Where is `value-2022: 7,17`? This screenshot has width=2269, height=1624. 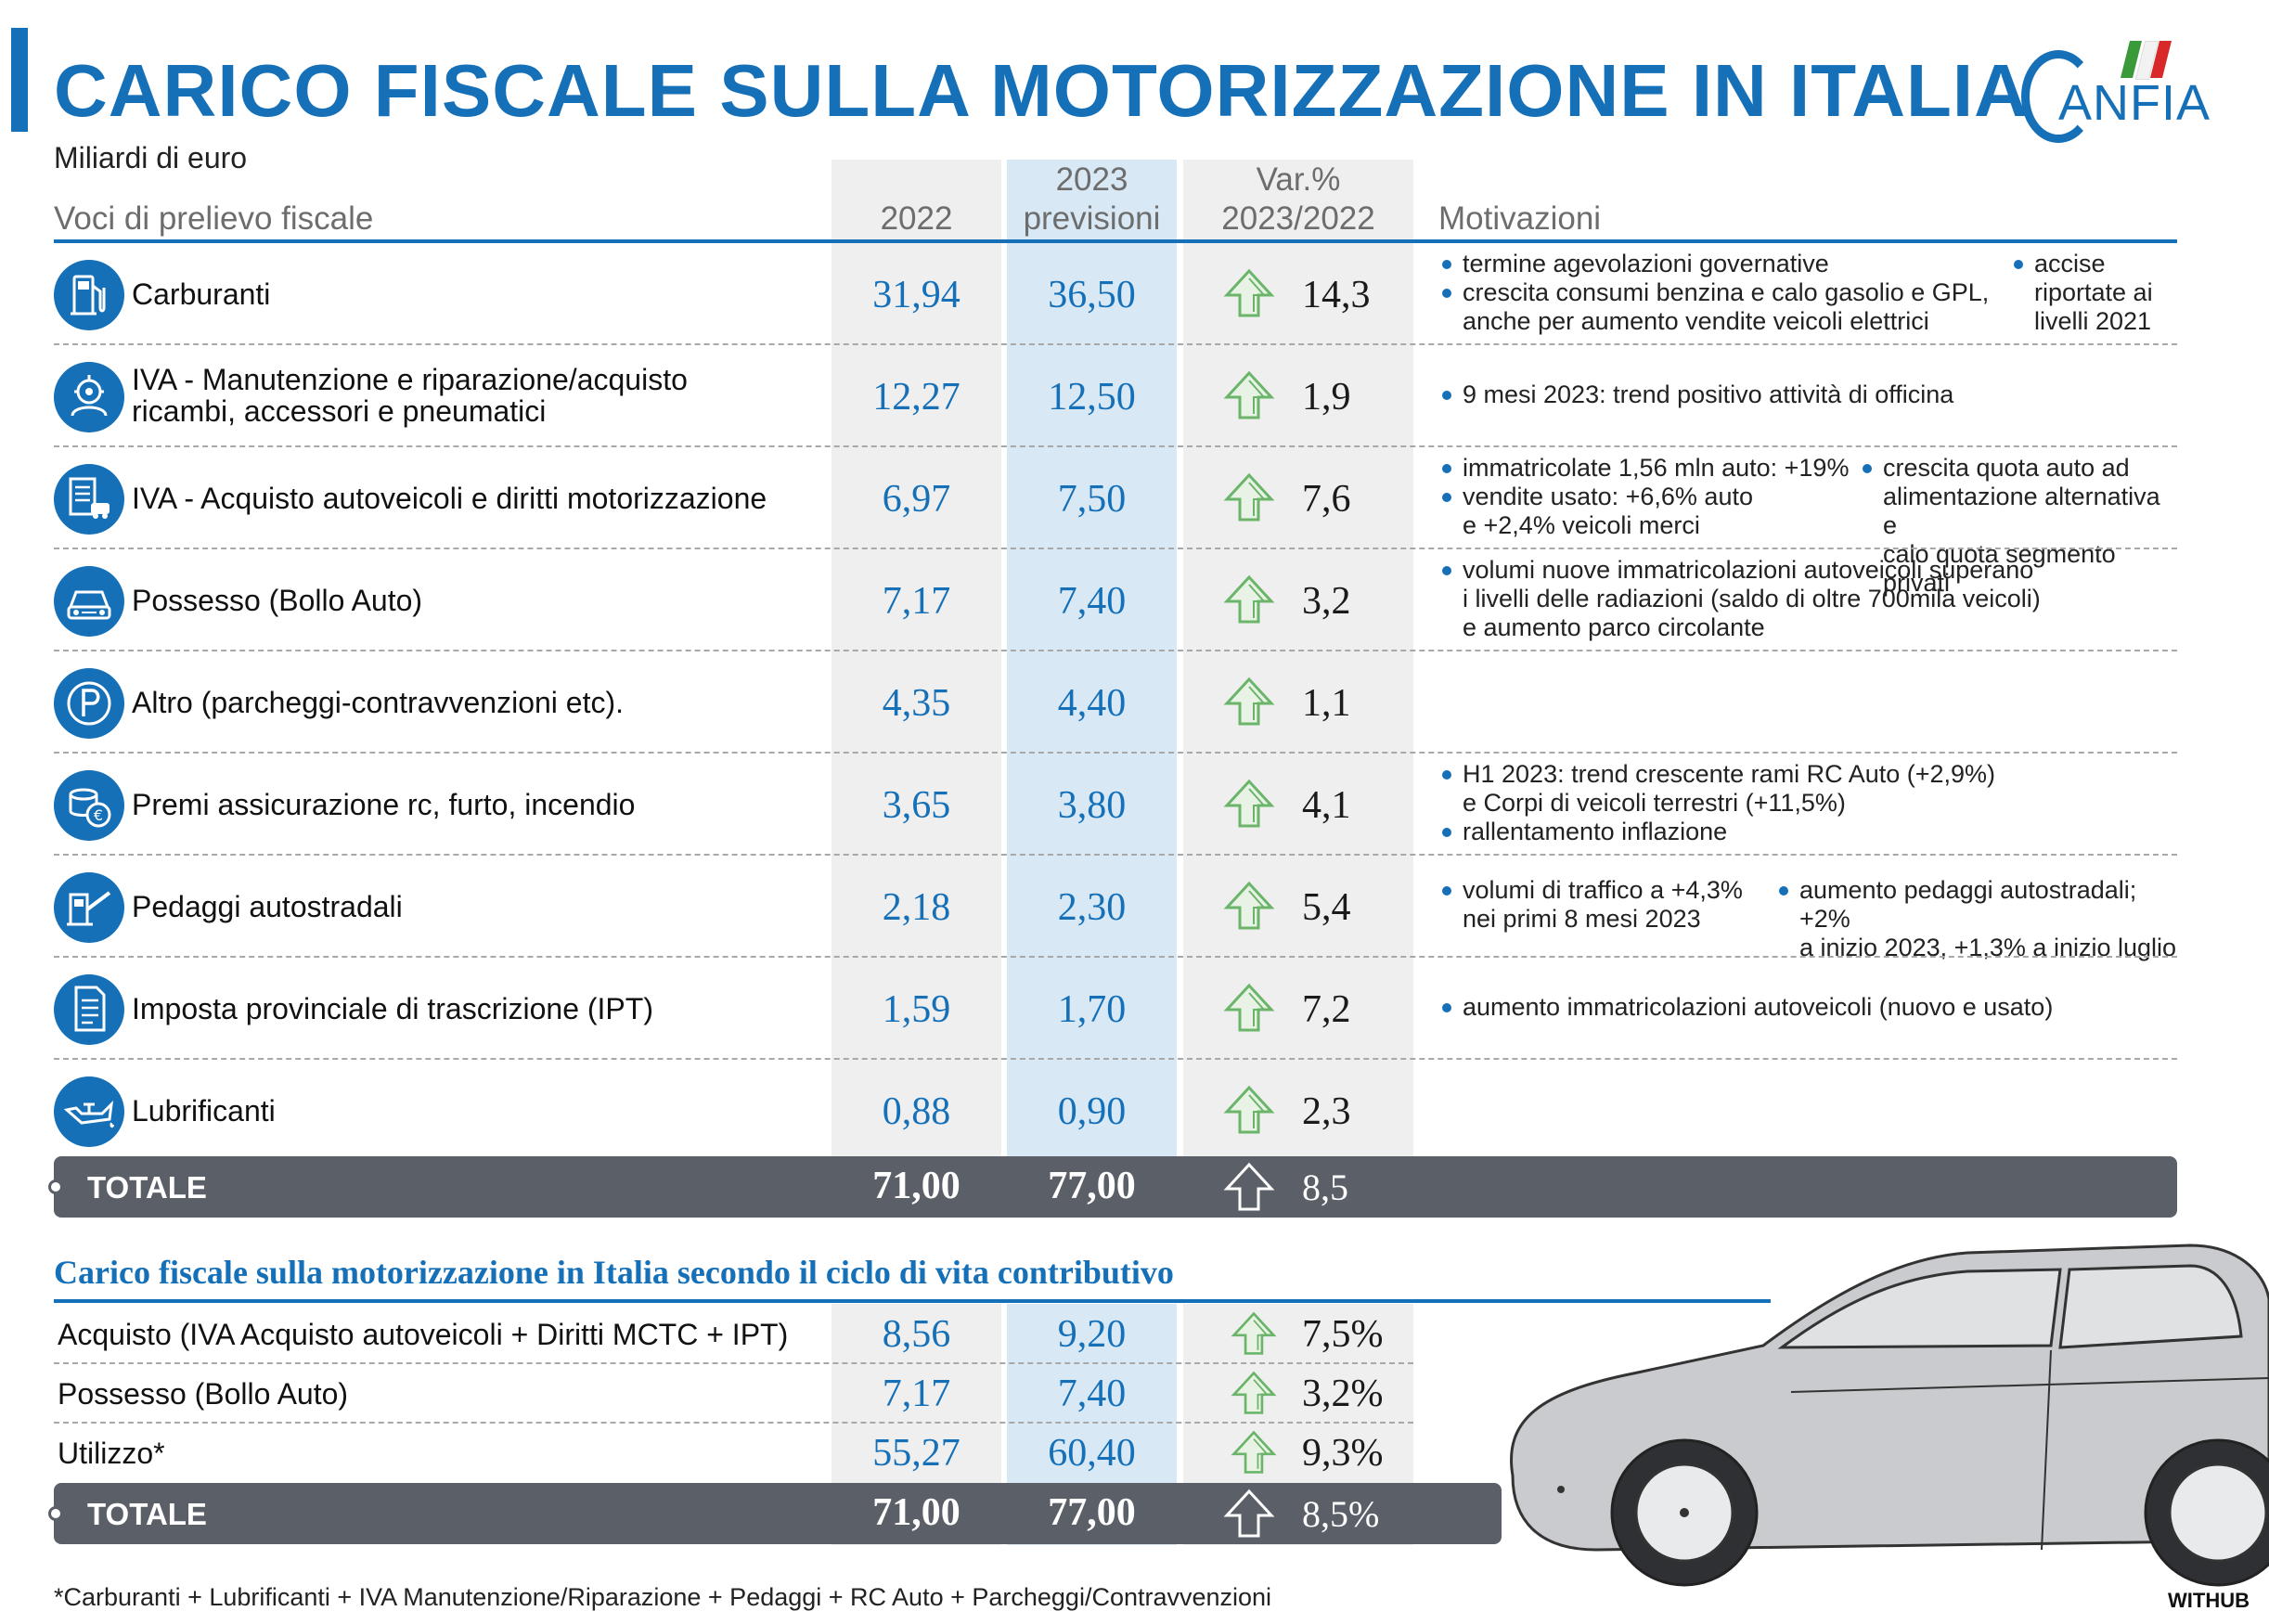 value-2022: 7,17 is located at coordinates (916, 602).